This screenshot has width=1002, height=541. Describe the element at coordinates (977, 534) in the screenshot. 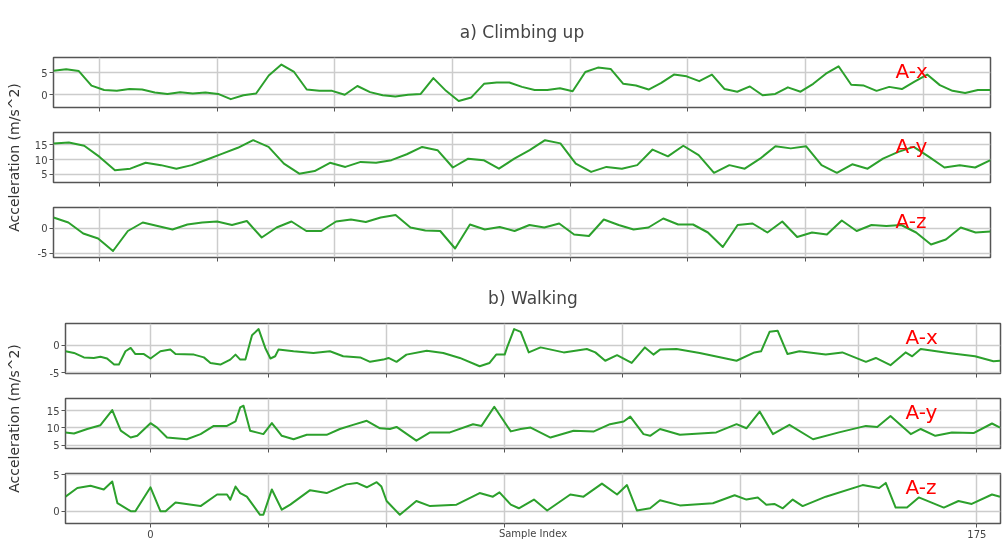

I see `x-tick-label: 175` at that location.